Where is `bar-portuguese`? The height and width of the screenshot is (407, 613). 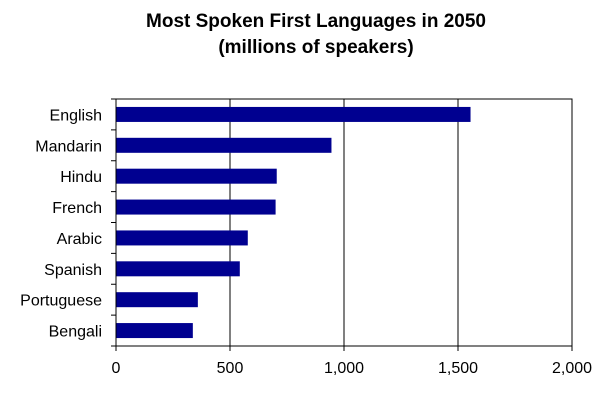
bar-portuguese is located at coordinates (157, 300).